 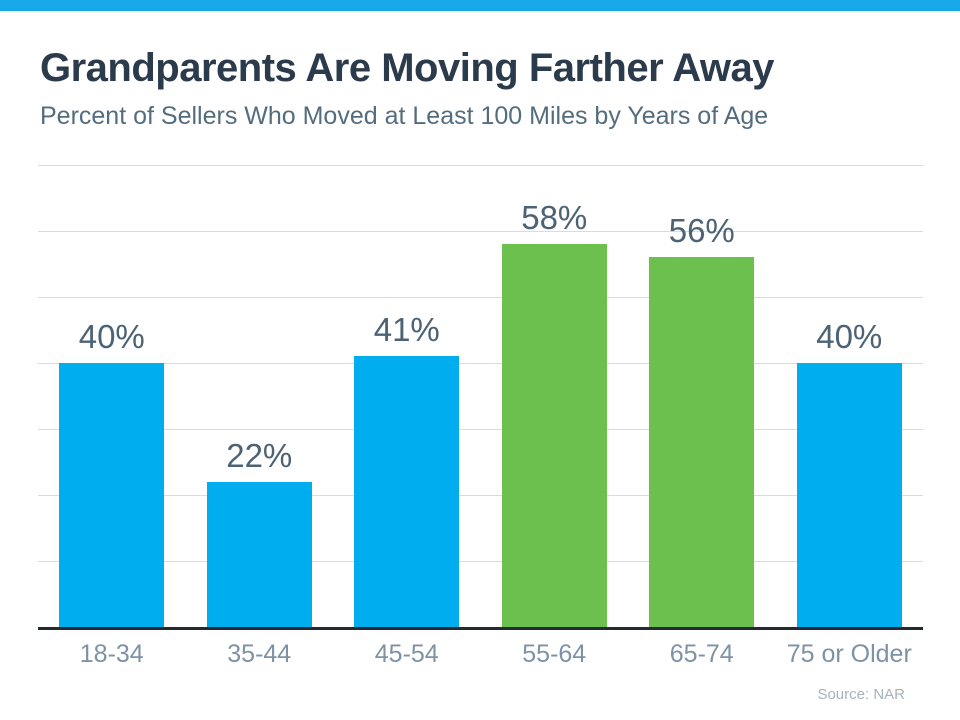 I want to click on bar-value-label: 56%, so click(x=701, y=231).